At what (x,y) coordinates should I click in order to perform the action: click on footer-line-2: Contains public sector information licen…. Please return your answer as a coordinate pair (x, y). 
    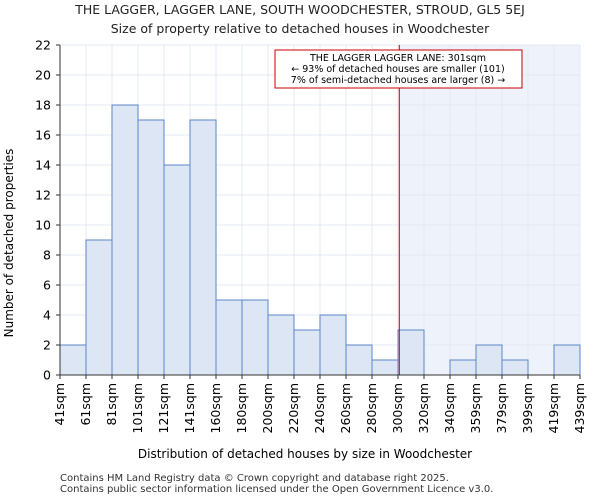
    Looking at the image, I should click on (277, 489).